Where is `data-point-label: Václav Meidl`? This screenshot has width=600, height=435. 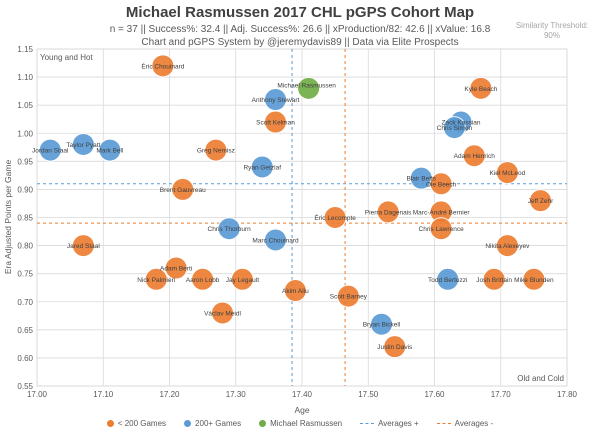
data-point-label: Václav Meidl is located at coordinates (222, 313).